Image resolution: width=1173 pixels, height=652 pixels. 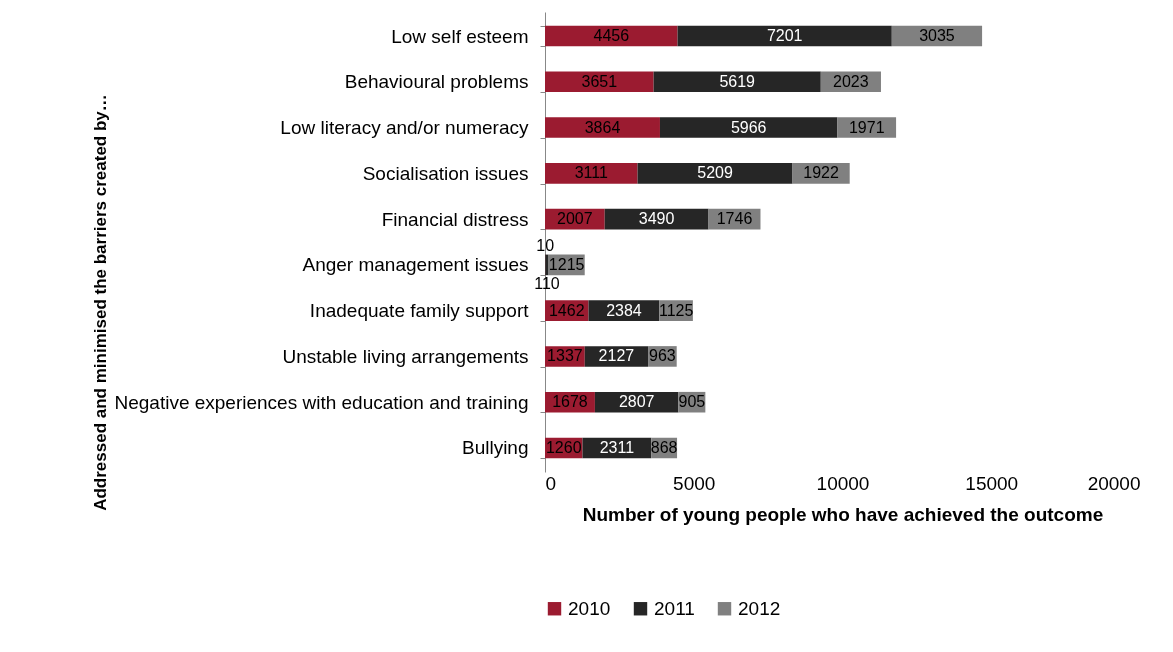 What do you see at coordinates (821, 173) in the screenshot?
I see `data-label: 1922` at bounding box center [821, 173].